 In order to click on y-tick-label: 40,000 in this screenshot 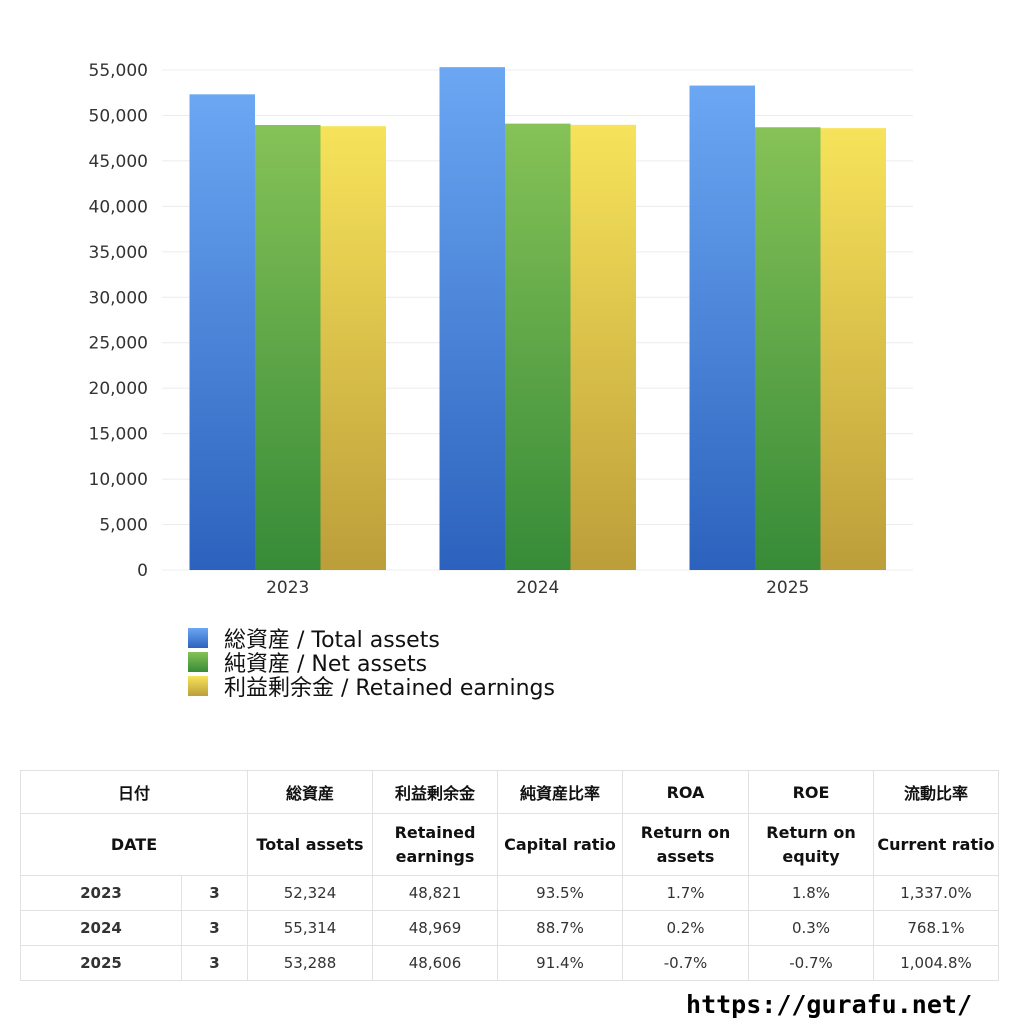, I will do `click(118, 207)`.